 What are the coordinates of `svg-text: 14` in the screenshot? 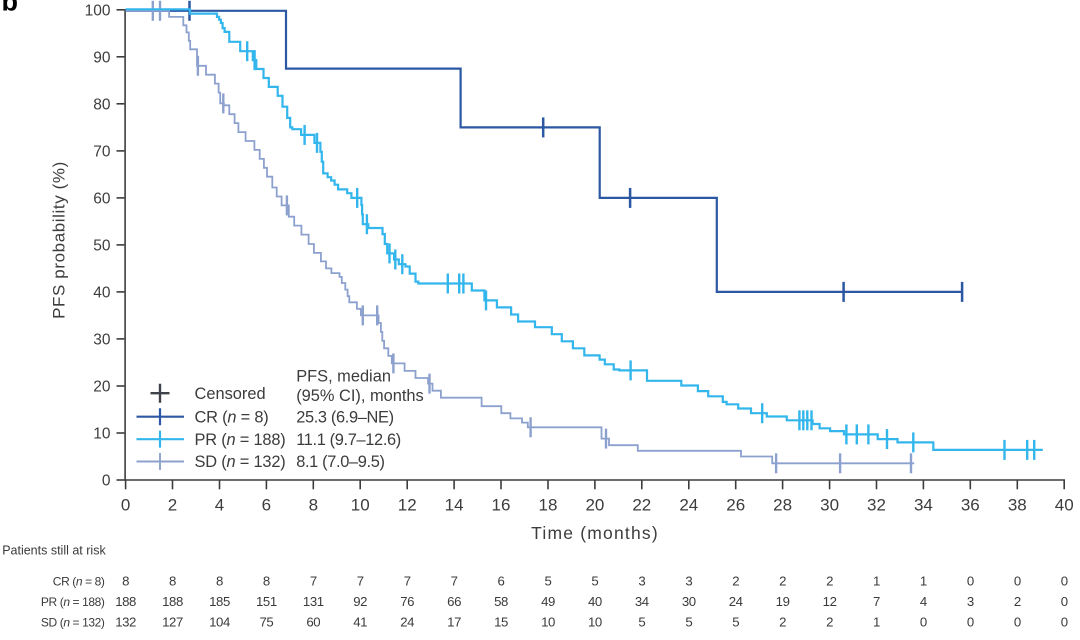 It's located at (454, 505).